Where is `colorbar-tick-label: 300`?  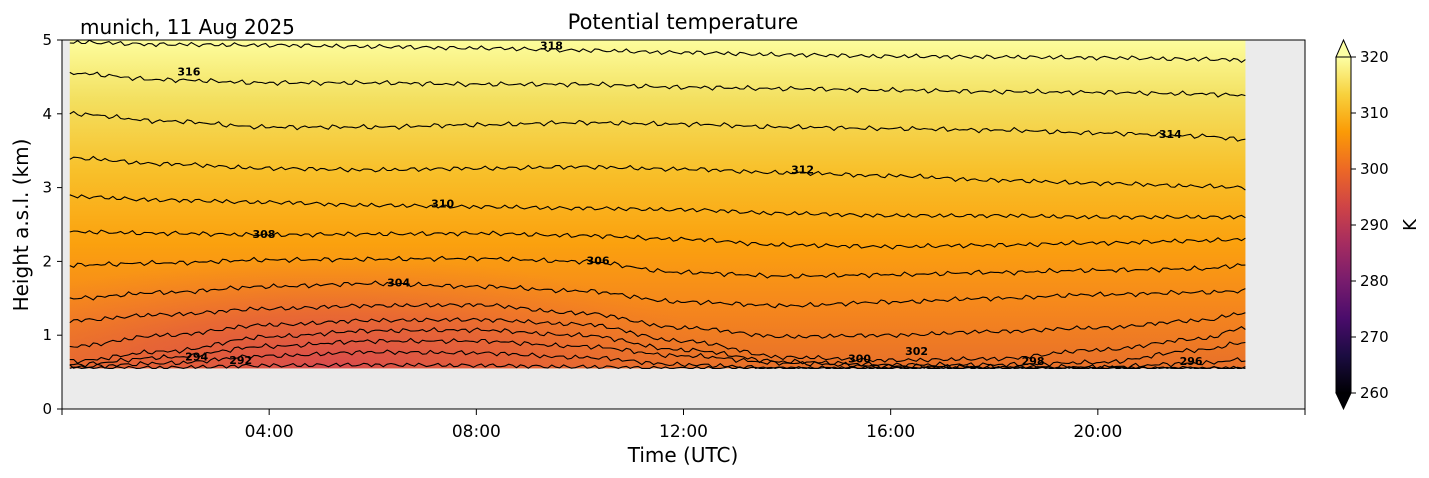 colorbar-tick-label: 300 is located at coordinates (1374, 169).